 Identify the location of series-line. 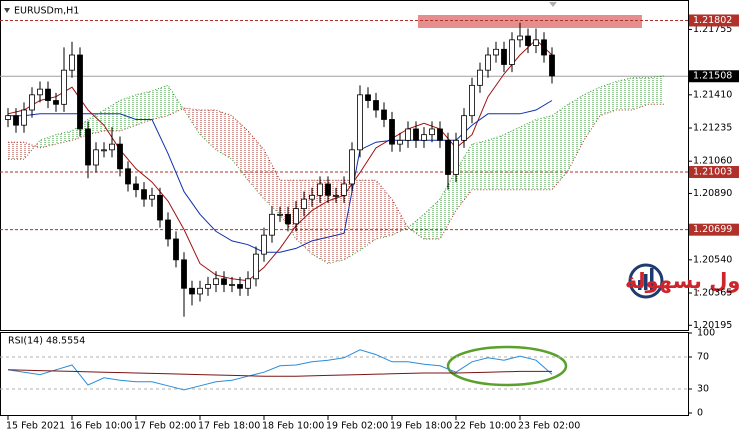
(280, 370).